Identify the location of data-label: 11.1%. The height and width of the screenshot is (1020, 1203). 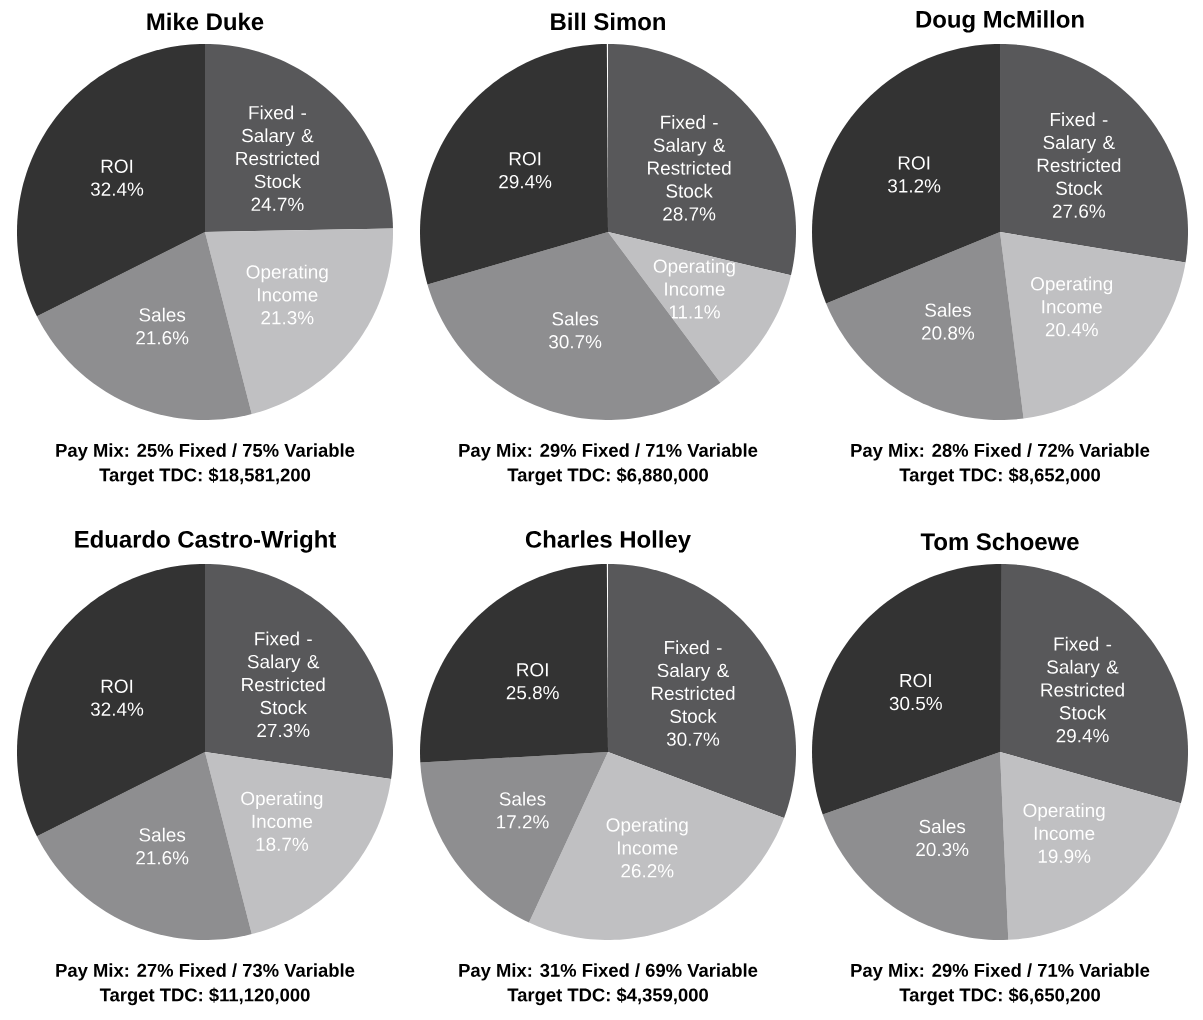
(694, 312).